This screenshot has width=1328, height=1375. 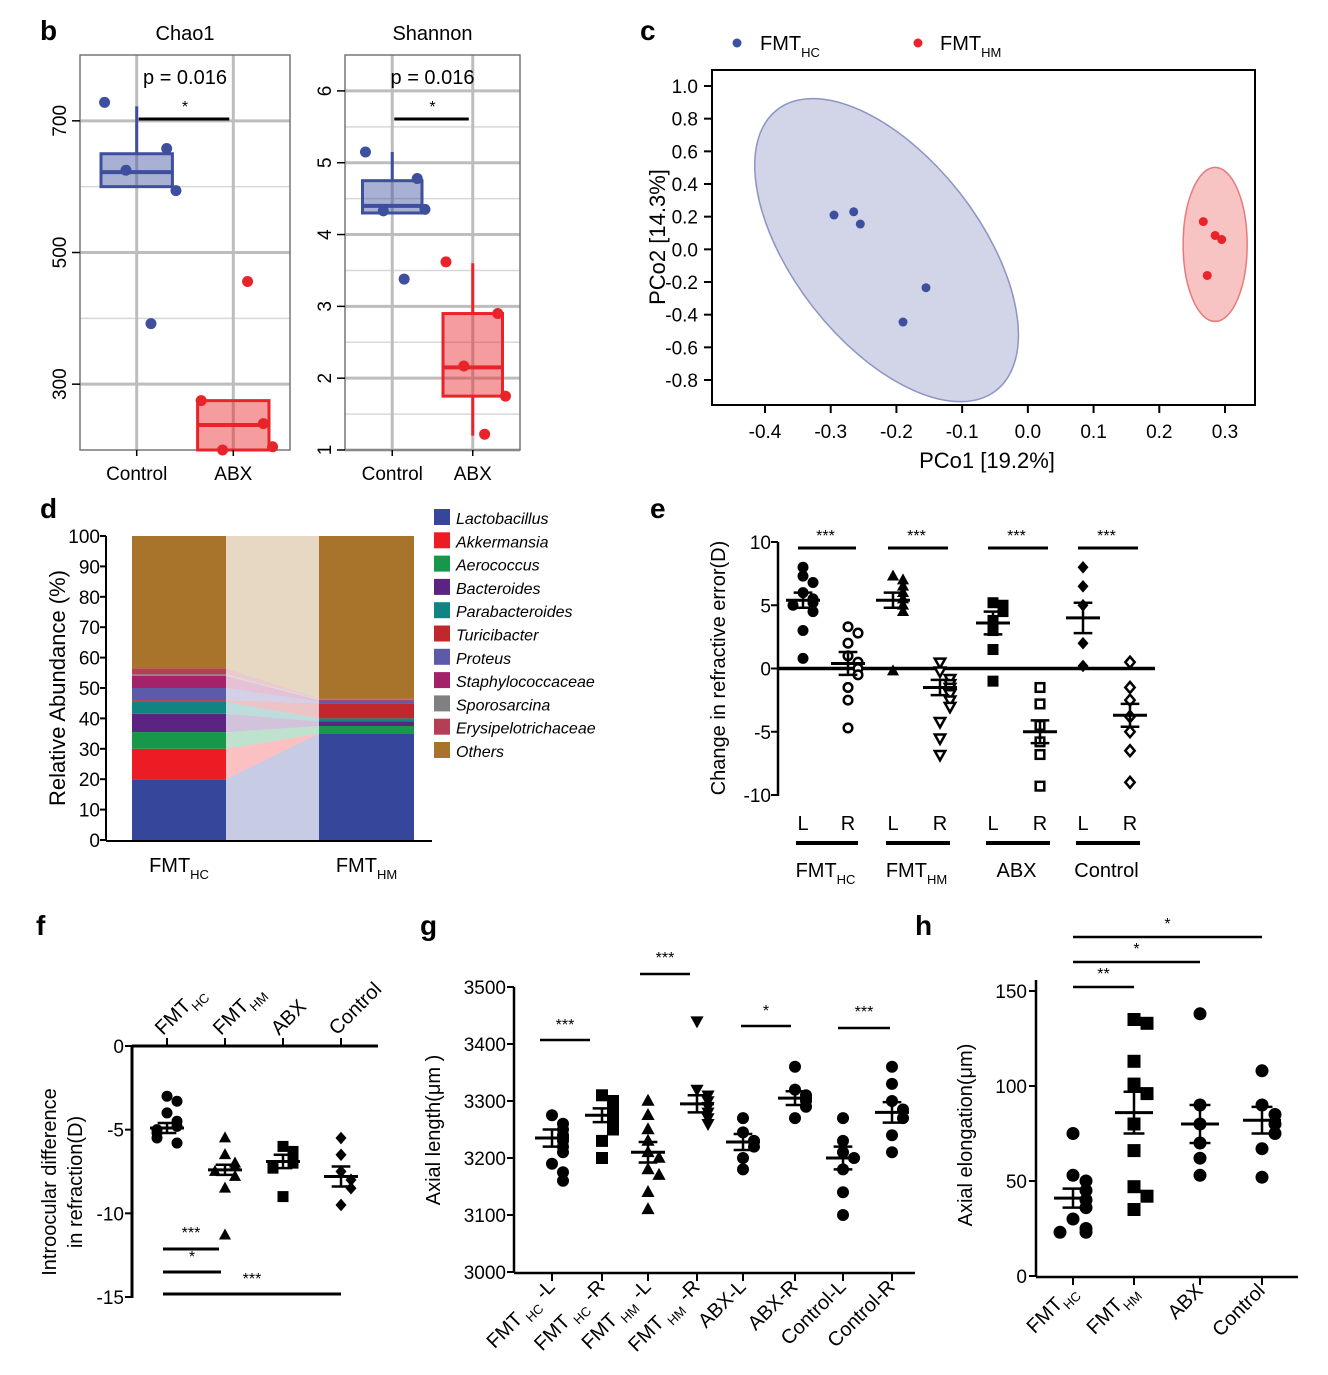 I want to click on x-axis-label: PCo1 [19.2%], so click(x=987, y=460).